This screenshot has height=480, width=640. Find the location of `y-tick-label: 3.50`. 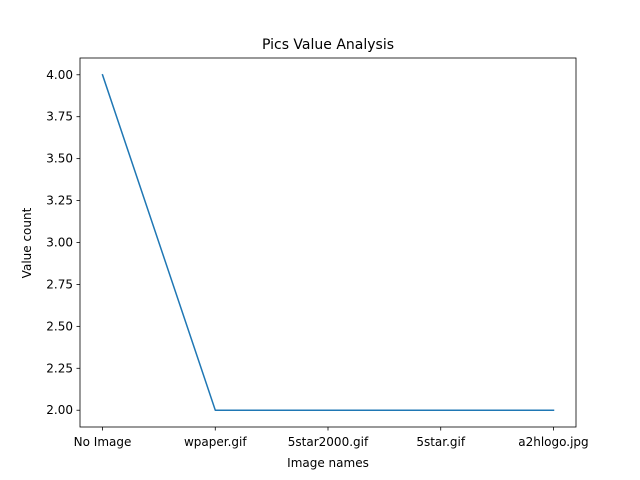

y-tick-label: 3.50 is located at coordinates (59, 159).